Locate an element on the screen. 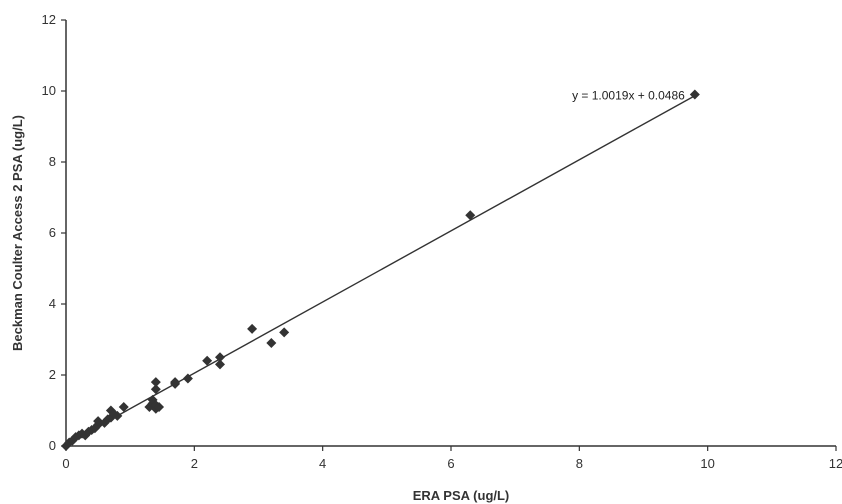 The height and width of the screenshot is (504, 842). x-tick-label: 0 is located at coordinates (65, 463).